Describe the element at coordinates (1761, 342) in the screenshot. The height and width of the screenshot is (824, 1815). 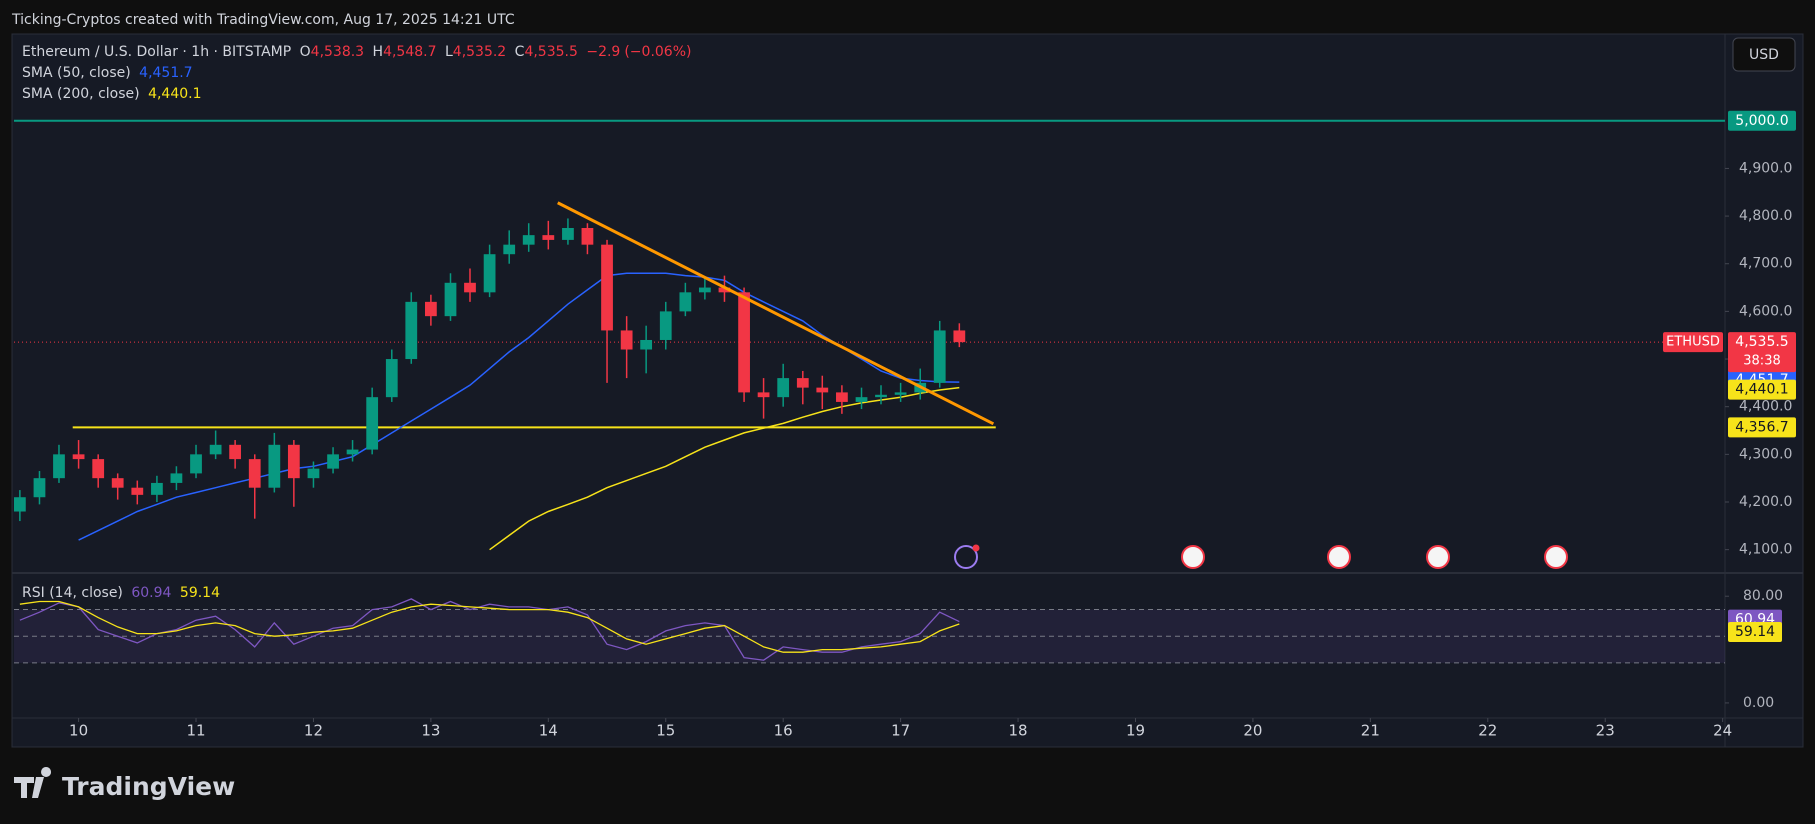
I see `price-badge-label: 4,535.5` at that location.